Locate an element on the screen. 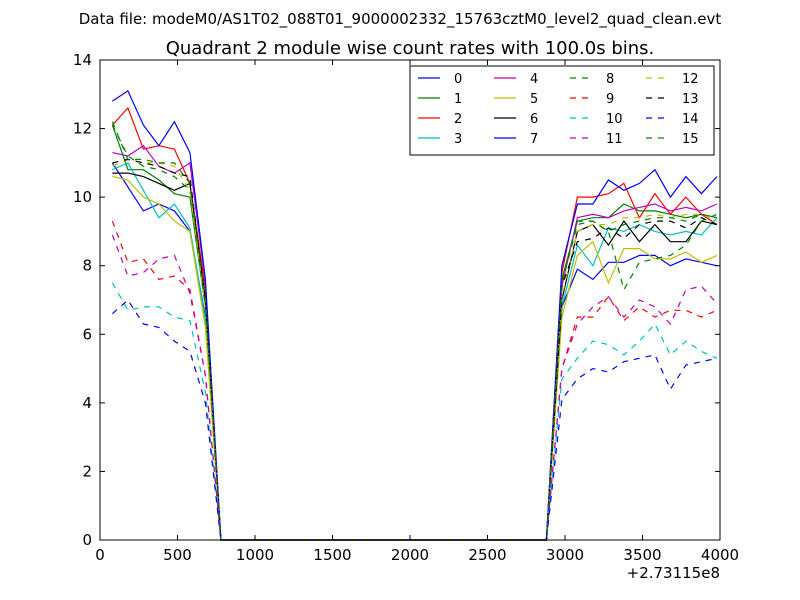 This screenshot has height=600, width=800. legend-label-14: 14 is located at coordinates (690, 119).